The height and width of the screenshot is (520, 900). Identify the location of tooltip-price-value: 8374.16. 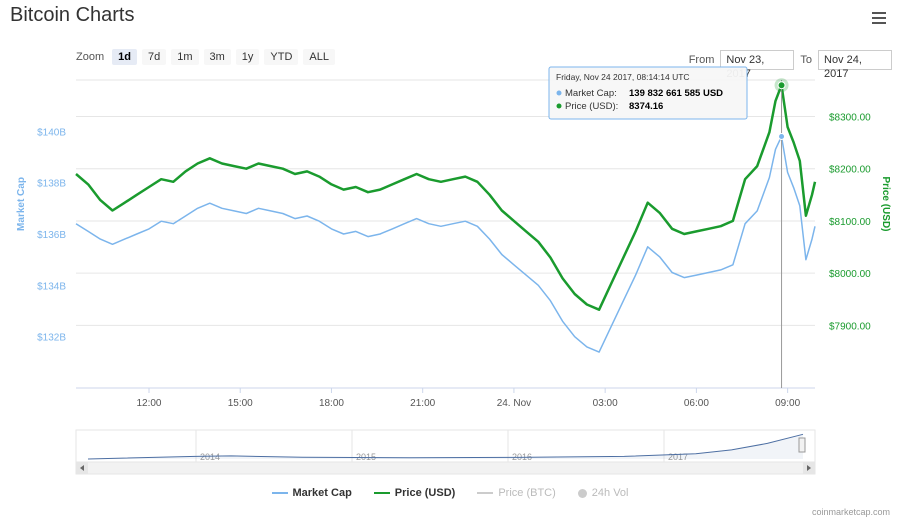
(646, 106).